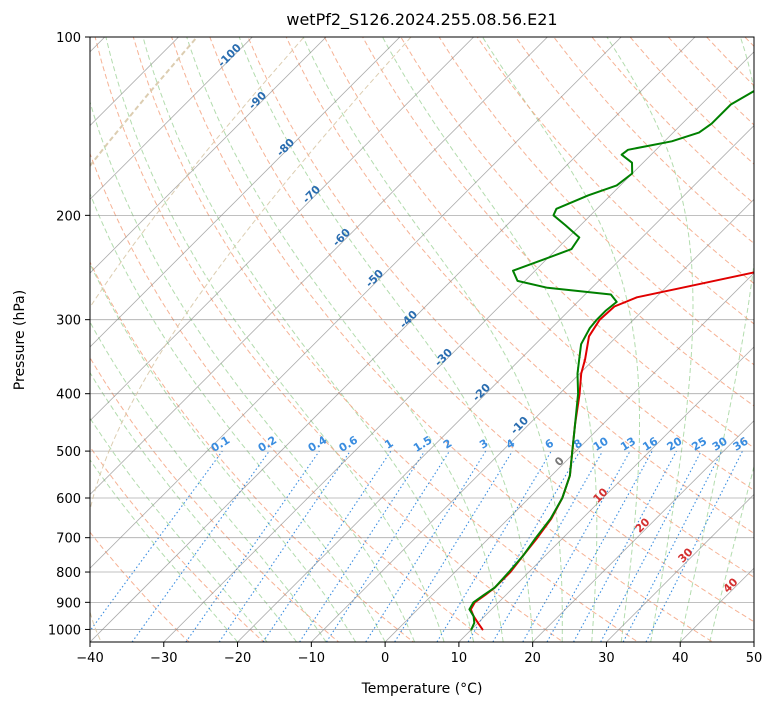  I want to click on x-tick-label: −30, so click(163, 658).